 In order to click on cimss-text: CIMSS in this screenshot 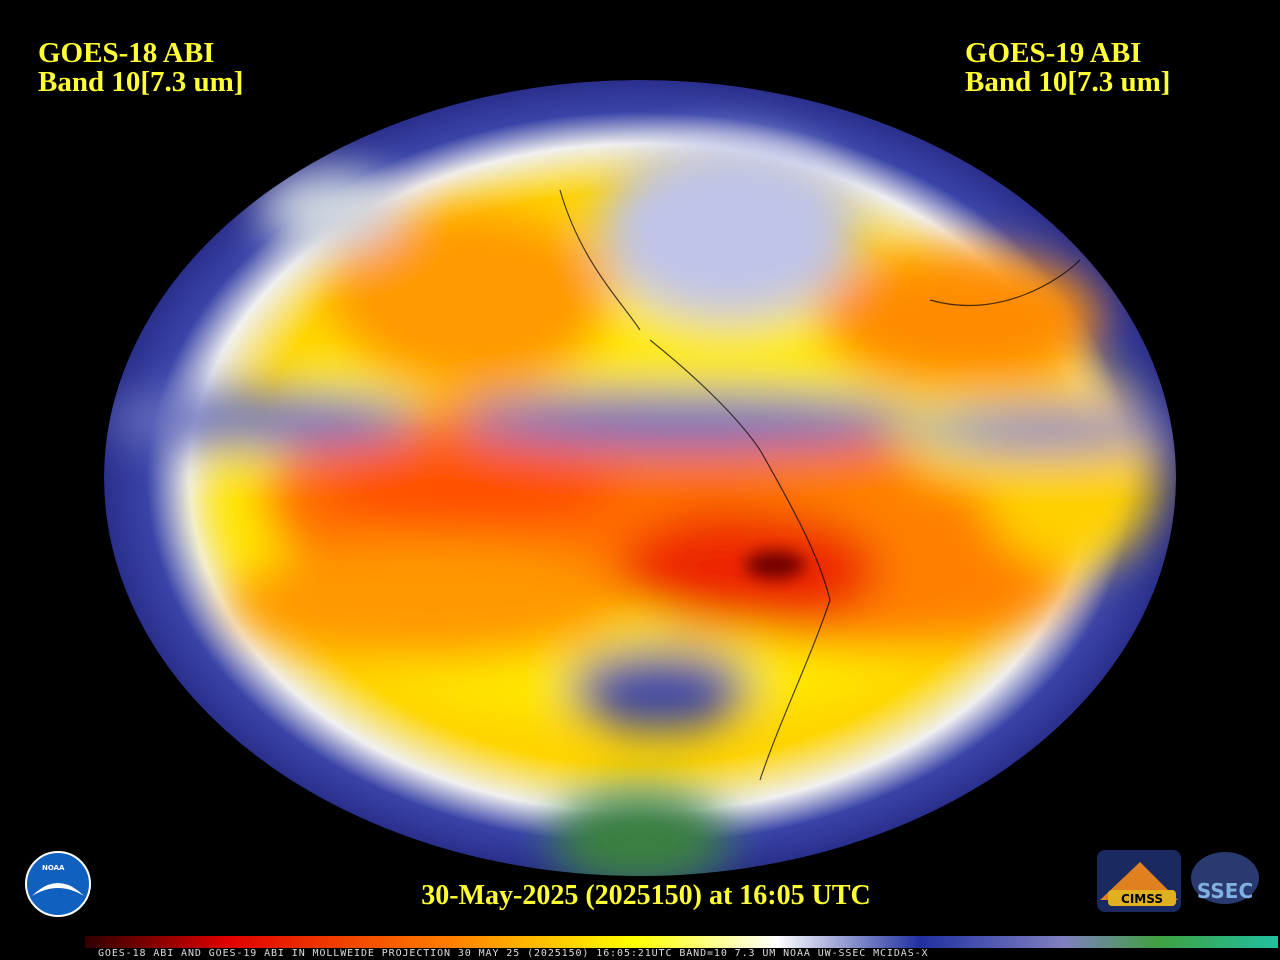, I will do `click(1142, 899)`.